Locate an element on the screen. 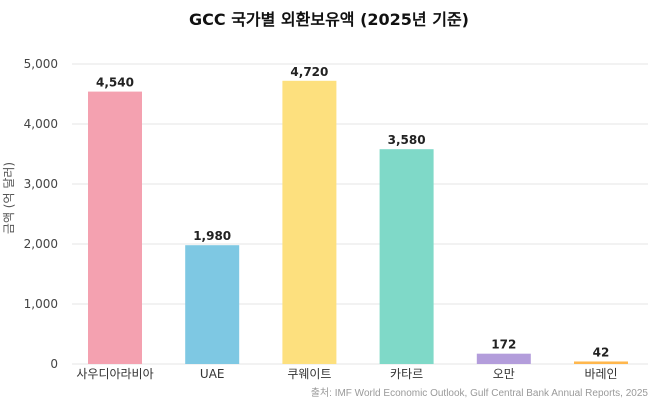 The height and width of the screenshot is (403, 658). y-axis-ticks: 0 1,000 2,000 3,000 4,000 5,000 is located at coordinates (41, 214).